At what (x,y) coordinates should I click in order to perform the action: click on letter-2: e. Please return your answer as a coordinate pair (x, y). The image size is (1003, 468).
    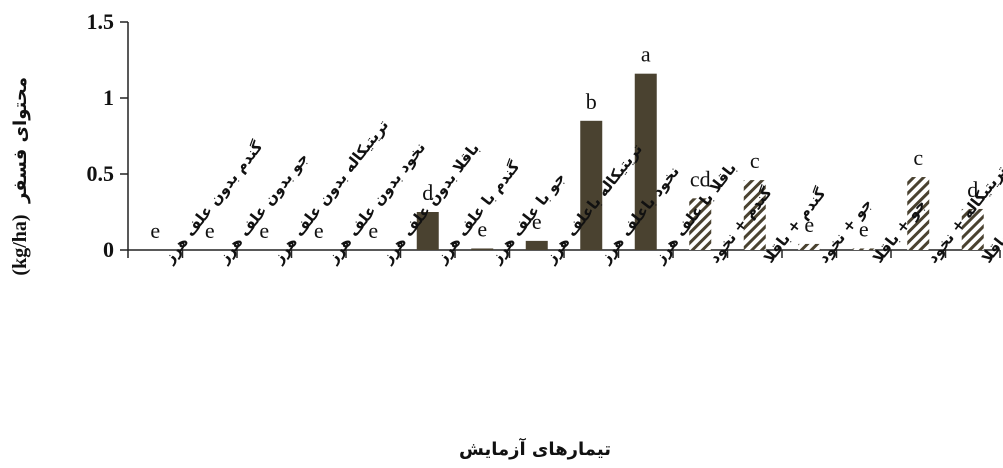
    Looking at the image, I should click on (264, 230).